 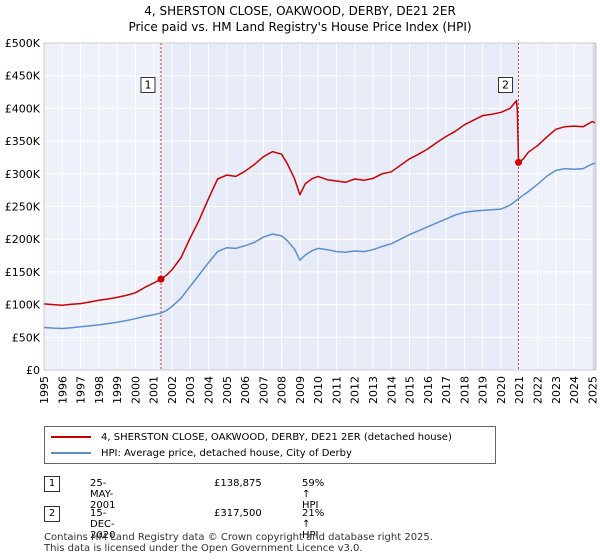 What do you see at coordinates (245, 390) in the screenshot?
I see `x-tick-label: 2006` at bounding box center [245, 390].